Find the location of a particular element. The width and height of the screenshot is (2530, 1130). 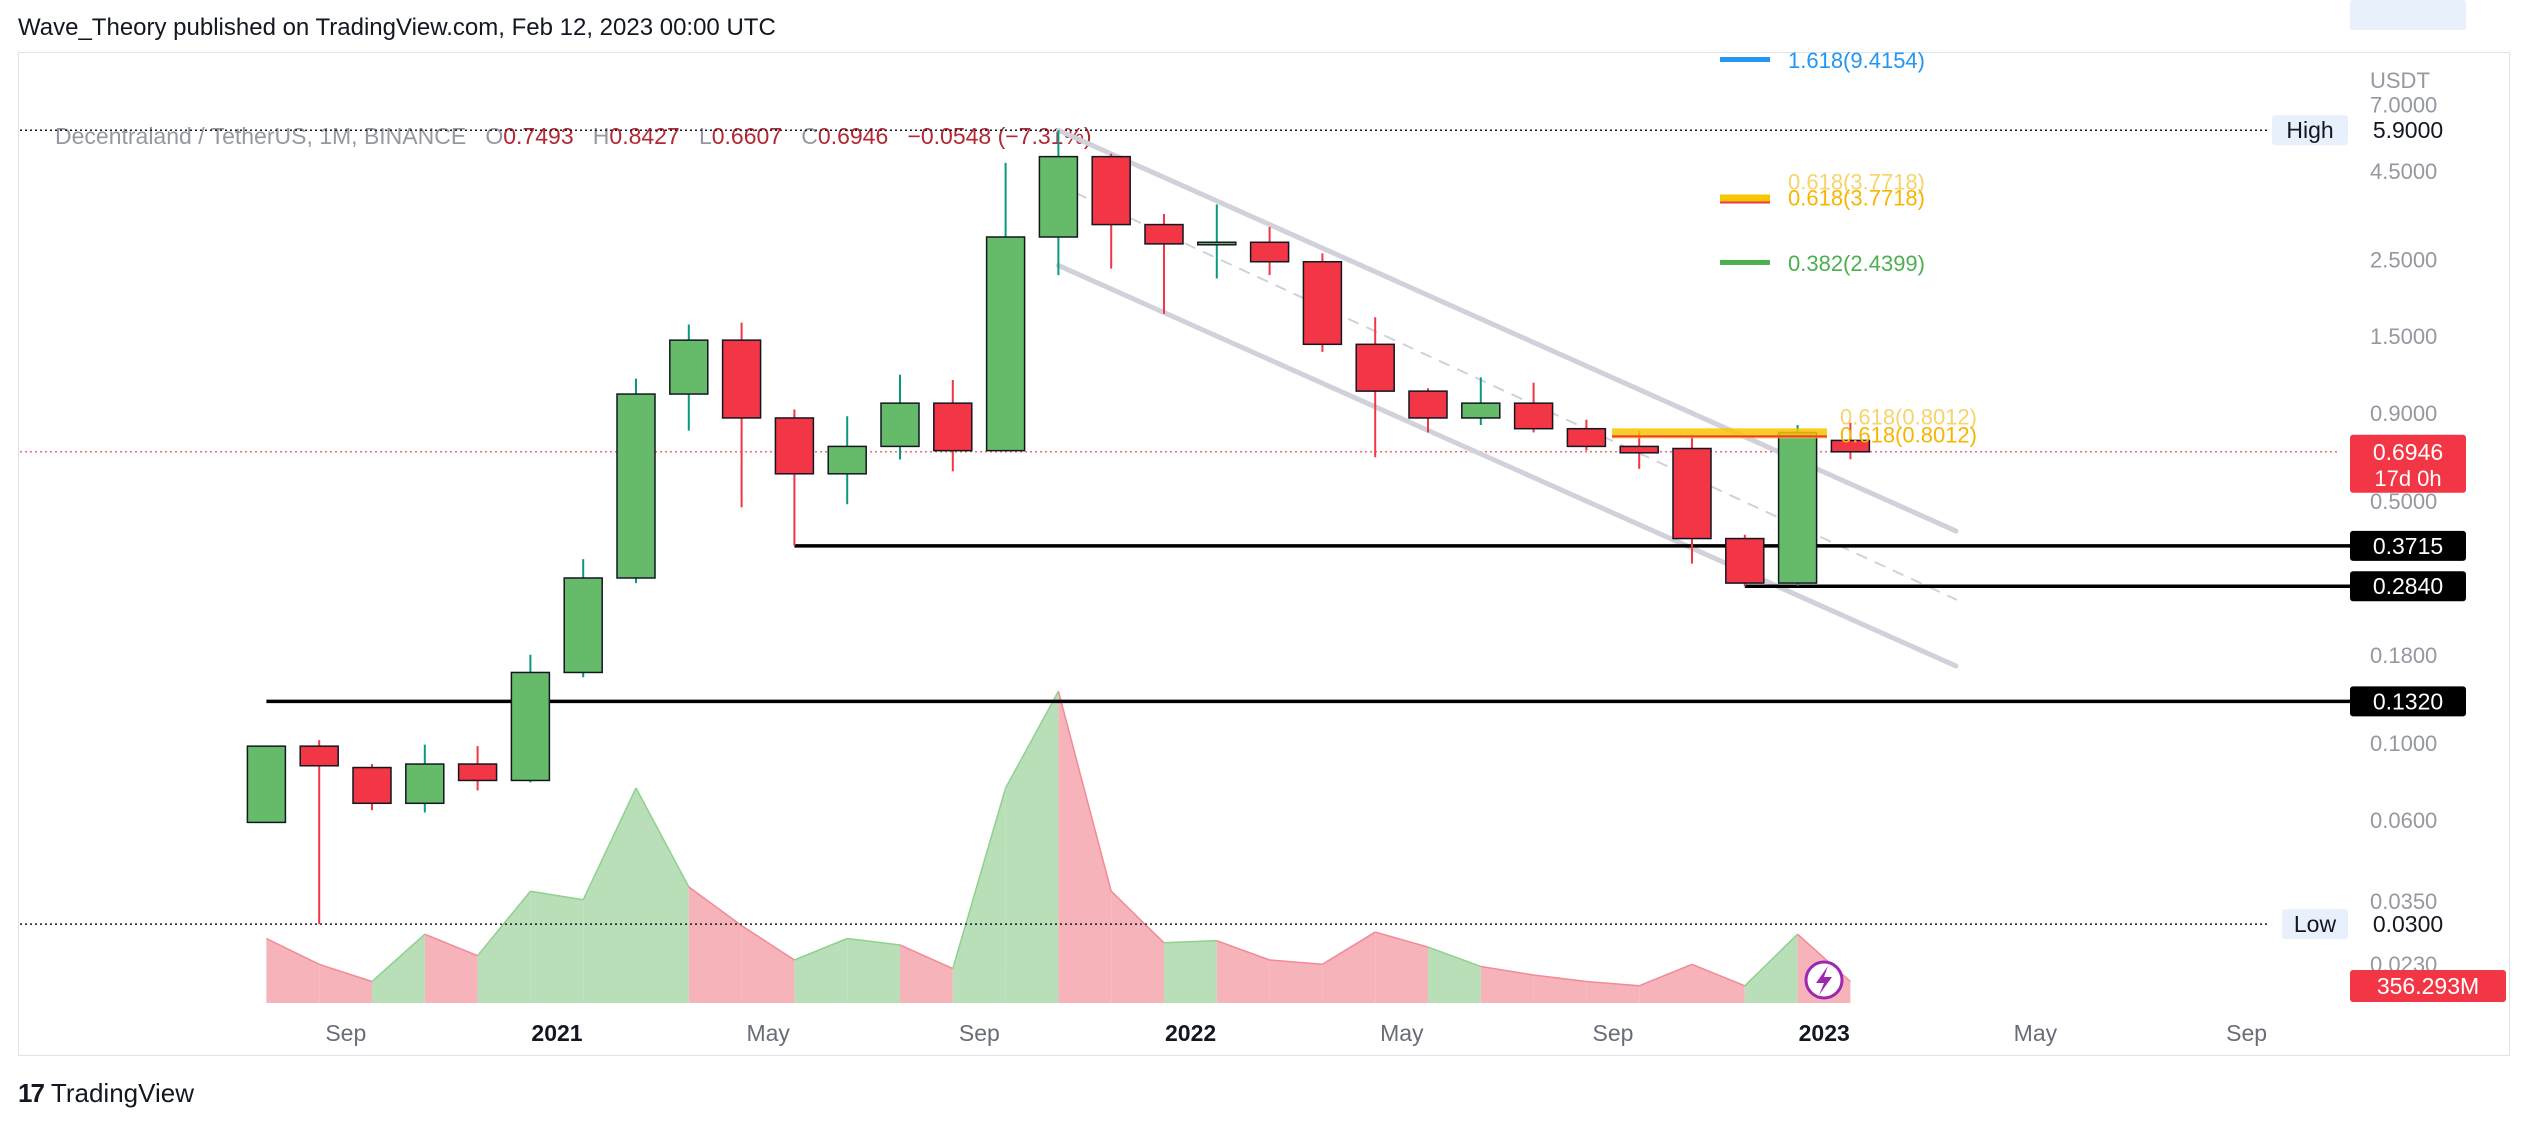

close-value: 0.6946 is located at coordinates (853, 136).